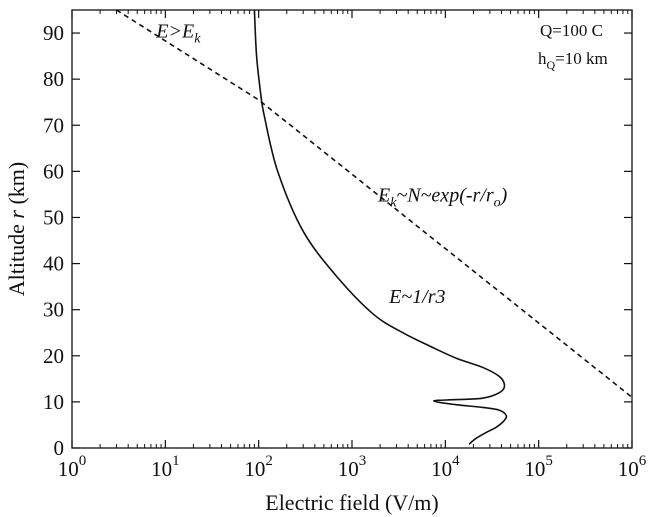  What do you see at coordinates (53, 79) in the screenshot?
I see `y-tick-label: 80` at bounding box center [53, 79].